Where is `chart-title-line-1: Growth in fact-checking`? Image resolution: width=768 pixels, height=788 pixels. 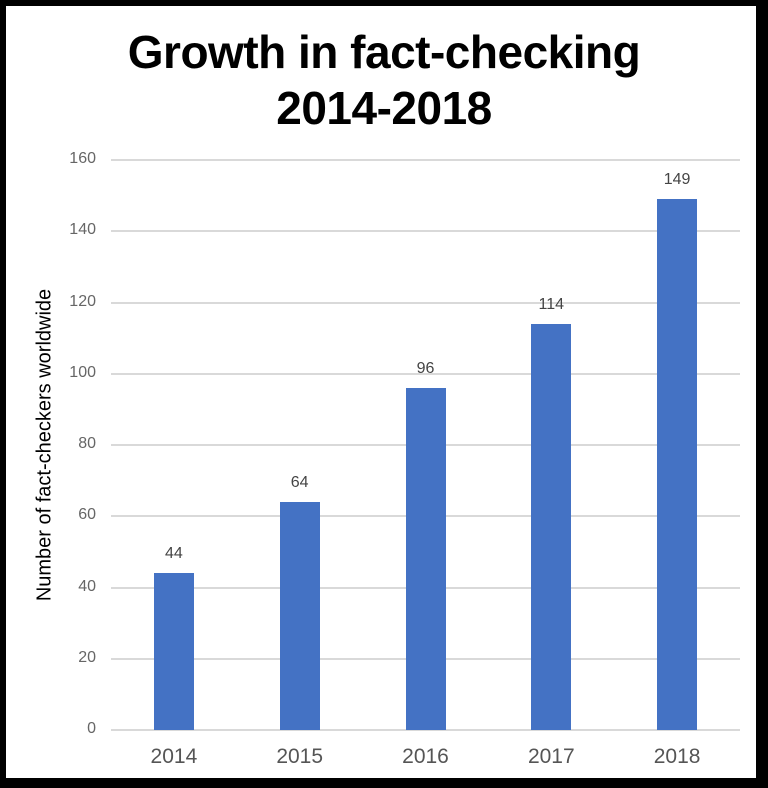 chart-title-line-1: Growth in fact-checking is located at coordinates (384, 52).